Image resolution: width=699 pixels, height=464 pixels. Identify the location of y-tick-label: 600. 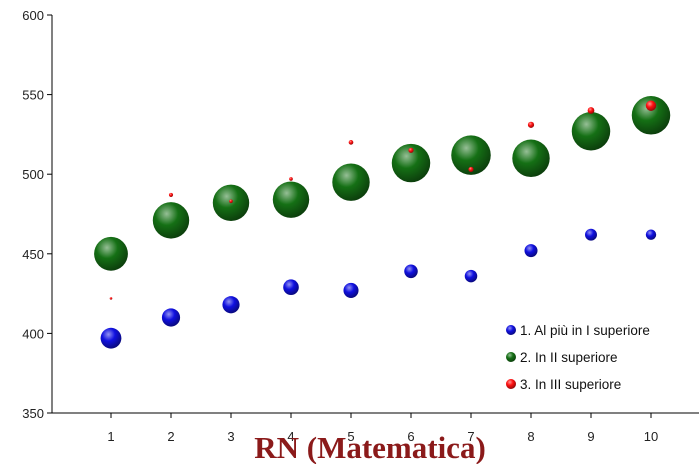
(33, 15).